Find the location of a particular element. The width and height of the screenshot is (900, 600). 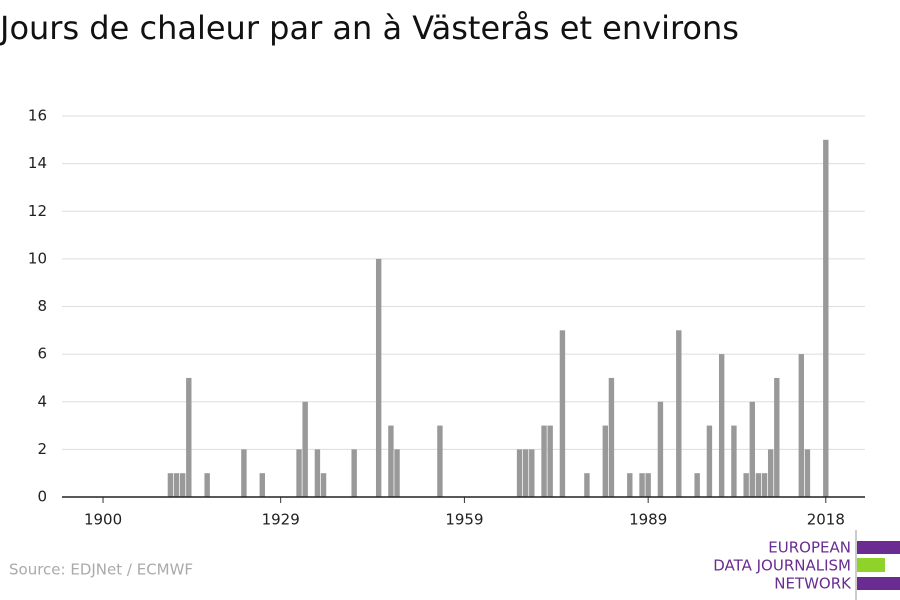

x-tick-label: 1929 is located at coordinates (281, 520).